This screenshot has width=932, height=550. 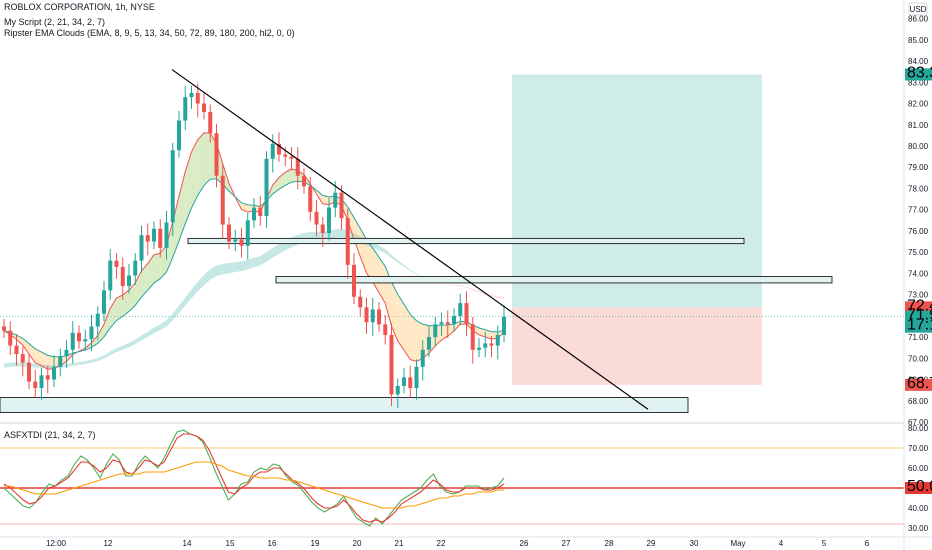 What do you see at coordinates (918, 528) in the screenshot?
I see `osc-tick-label: 30.00` at bounding box center [918, 528].